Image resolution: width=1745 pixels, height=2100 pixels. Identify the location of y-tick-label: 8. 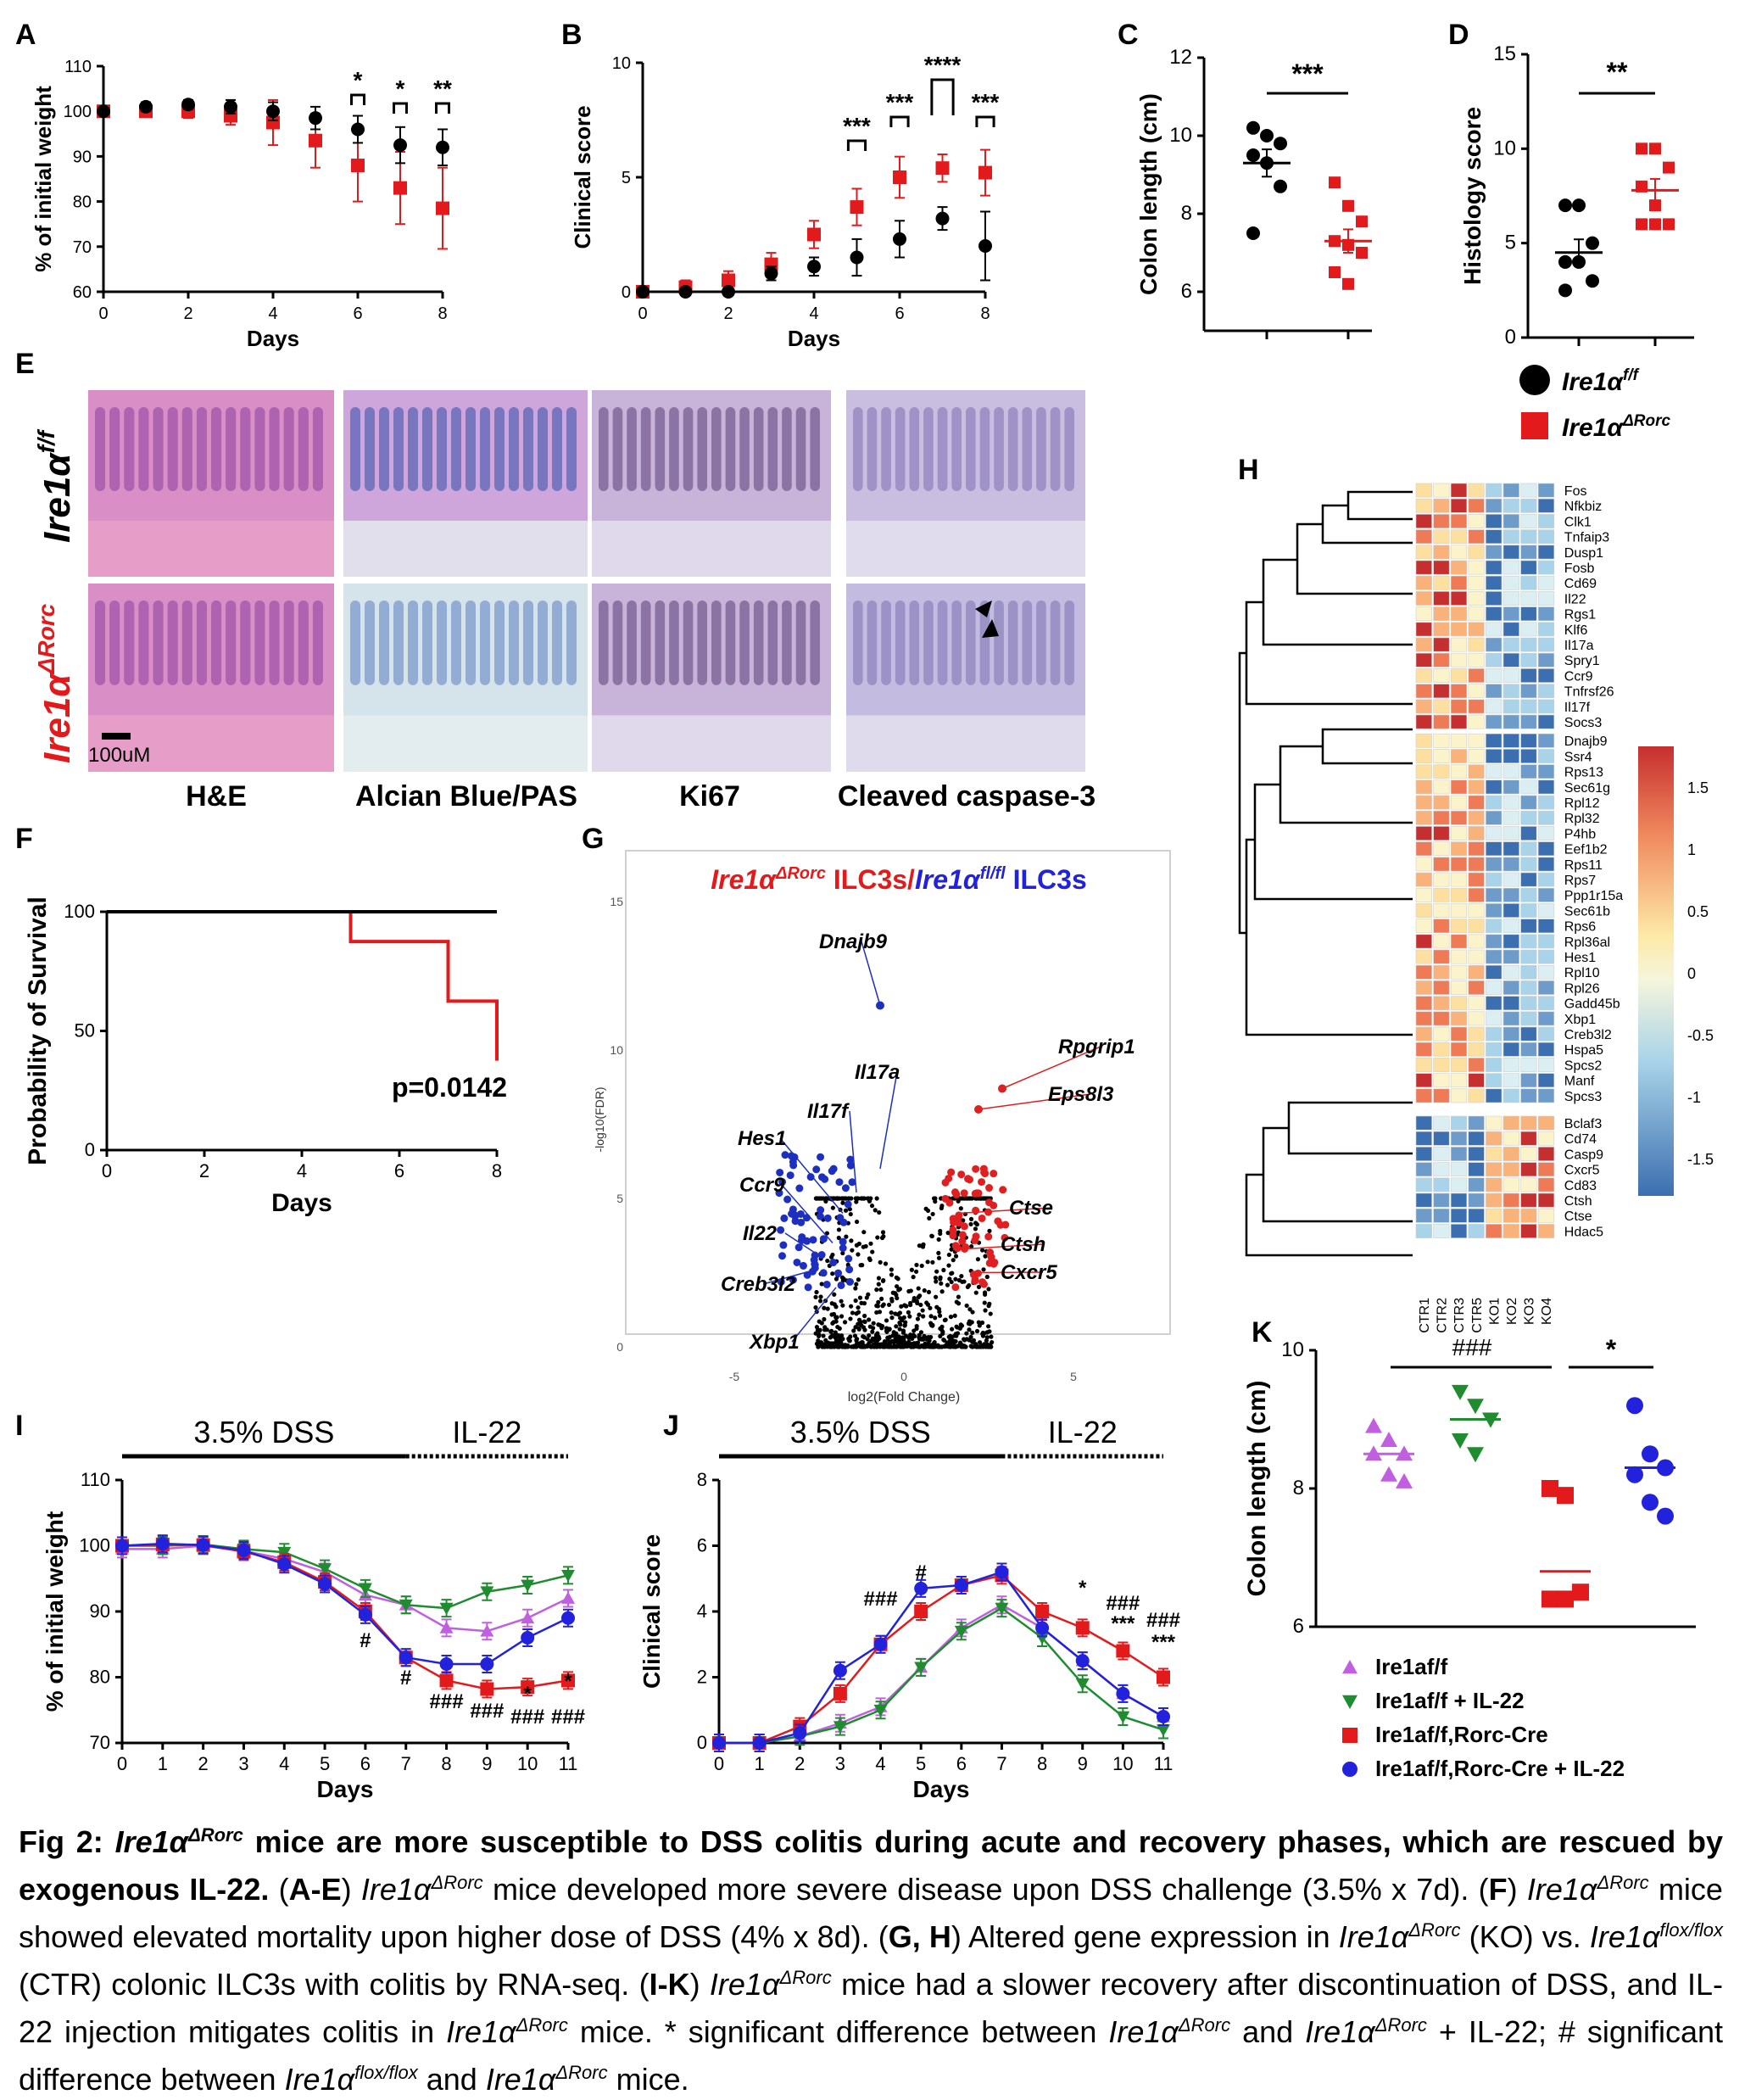
(1298, 1489).